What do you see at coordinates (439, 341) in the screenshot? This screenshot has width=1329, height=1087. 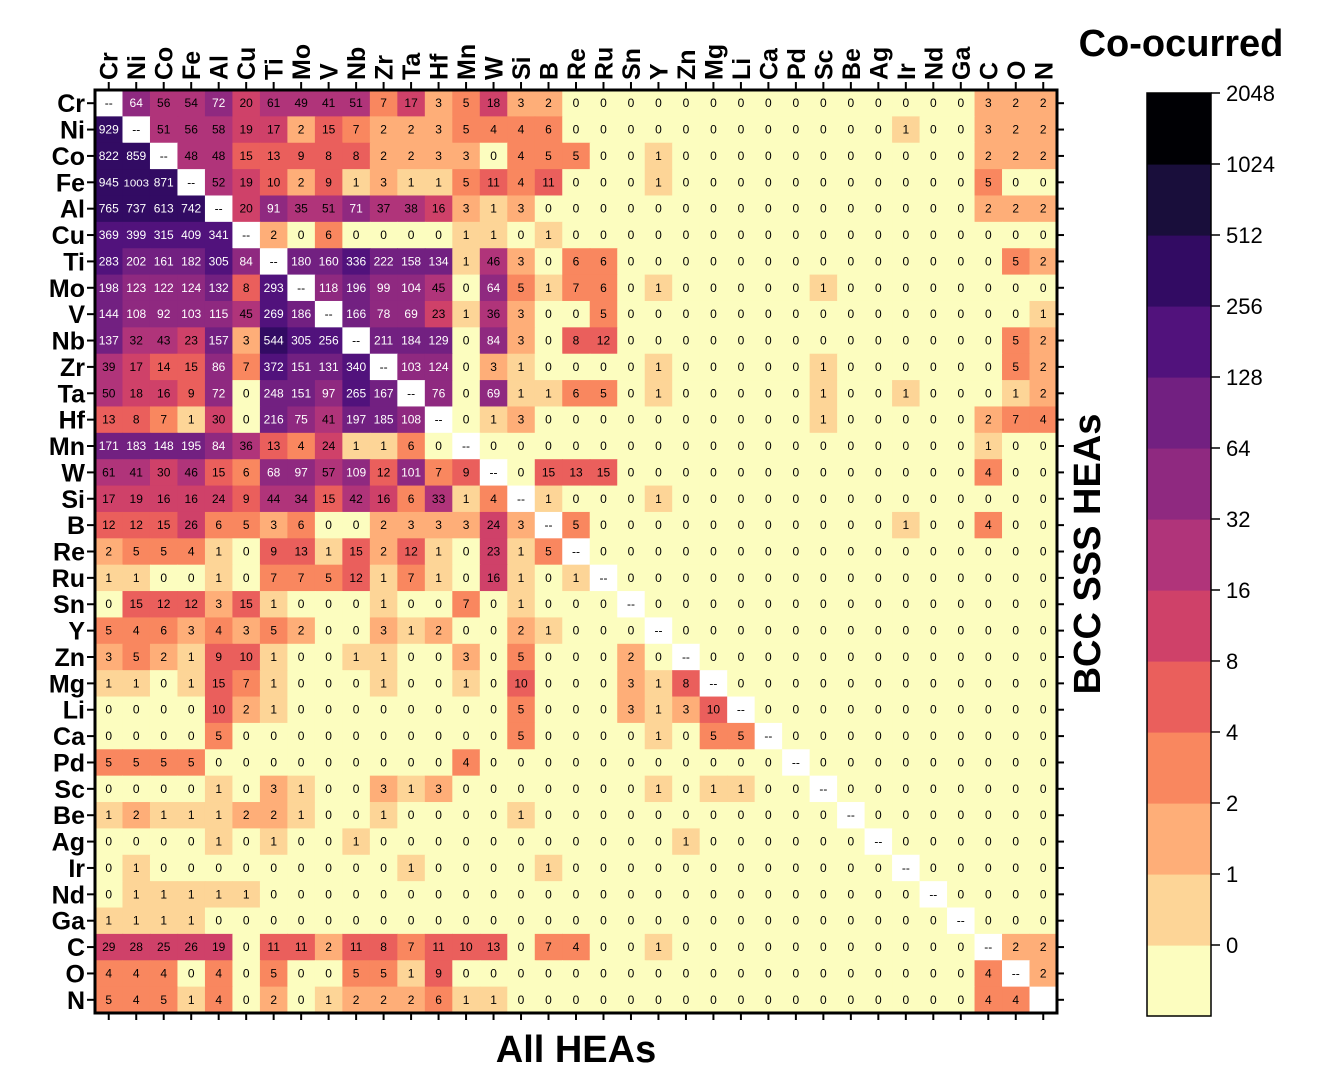 I see `heatmap-cell-value: 129` at bounding box center [439, 341].